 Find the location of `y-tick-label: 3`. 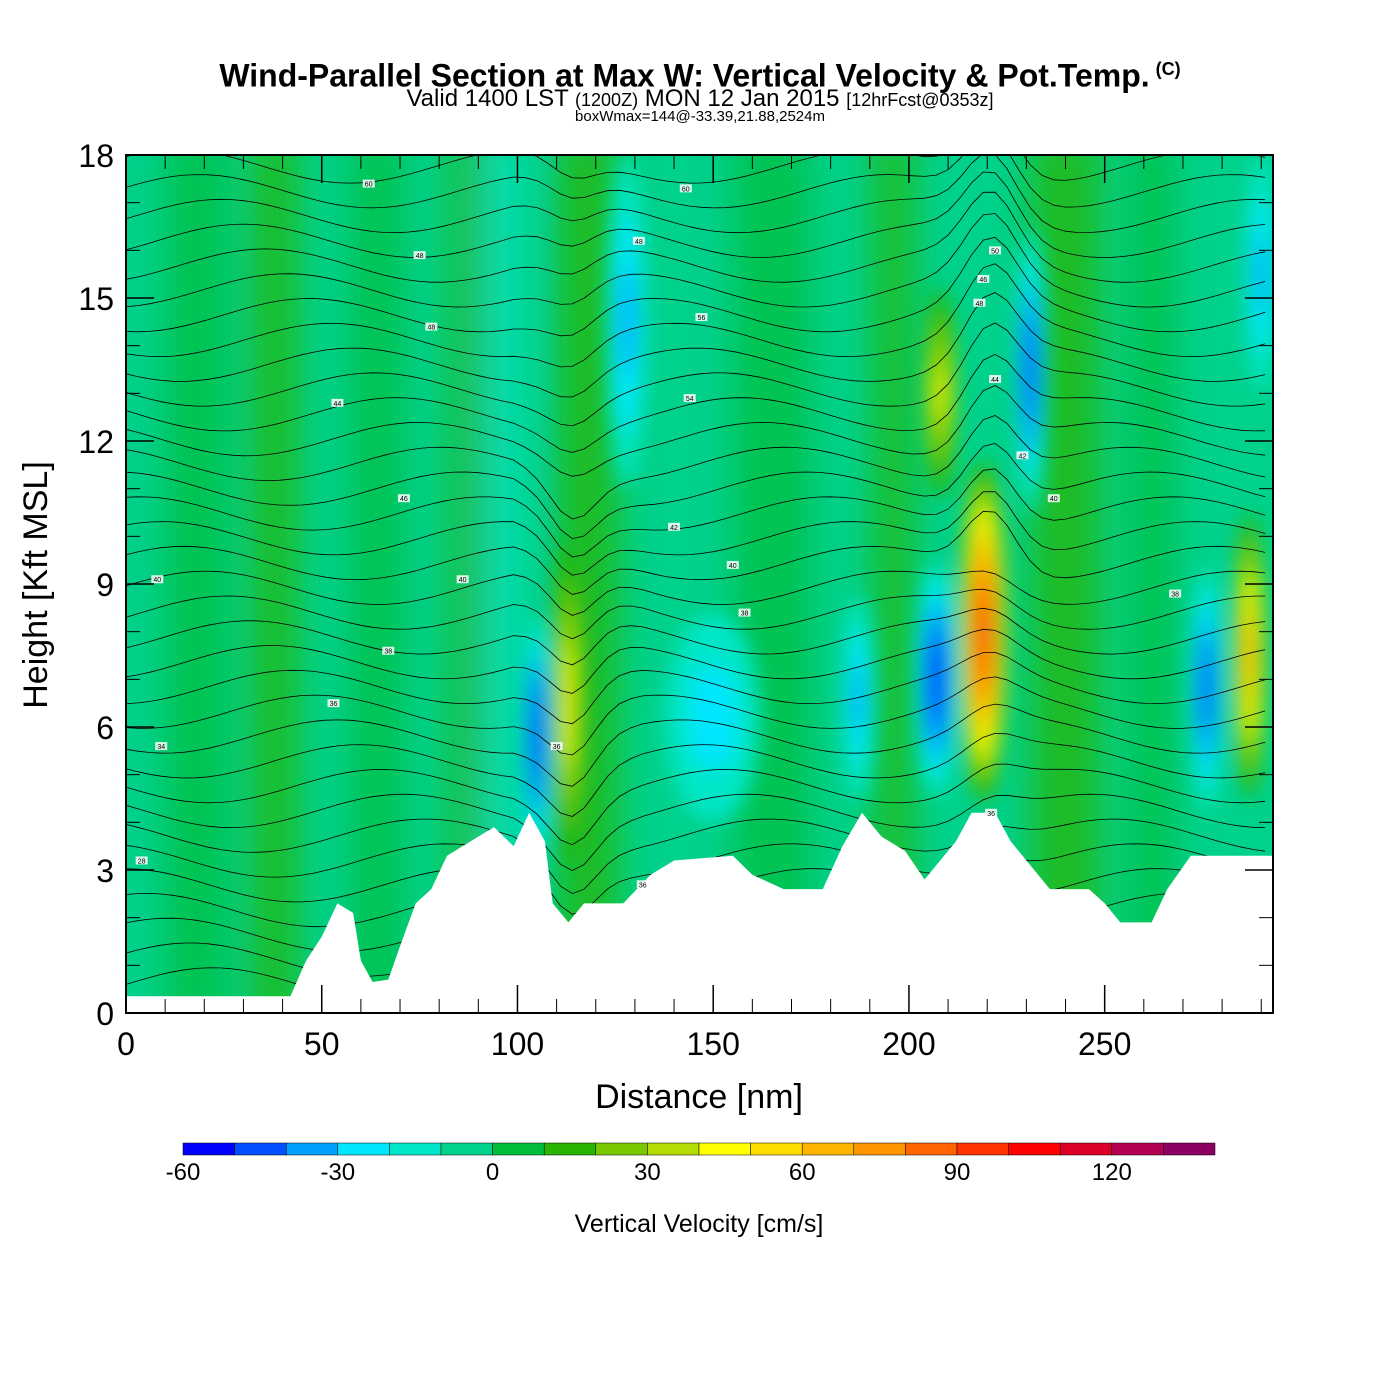

y-tick-label: 3 is located at coordinates (105, 871).